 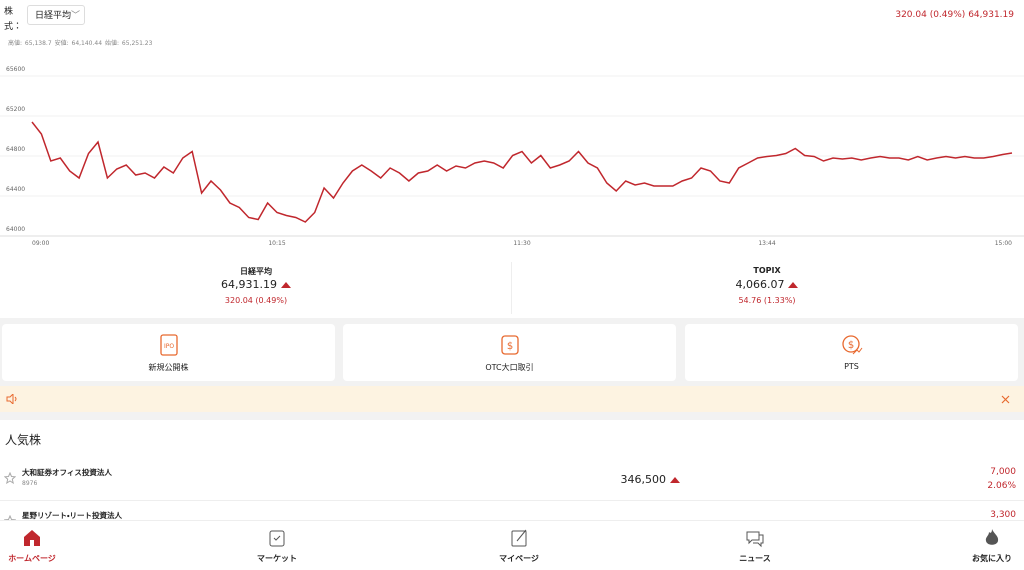 What do you see at coordinates (249, 284) in the screenshot?
I see `index-price: 64,931.19` at bounding box center [249, 284].